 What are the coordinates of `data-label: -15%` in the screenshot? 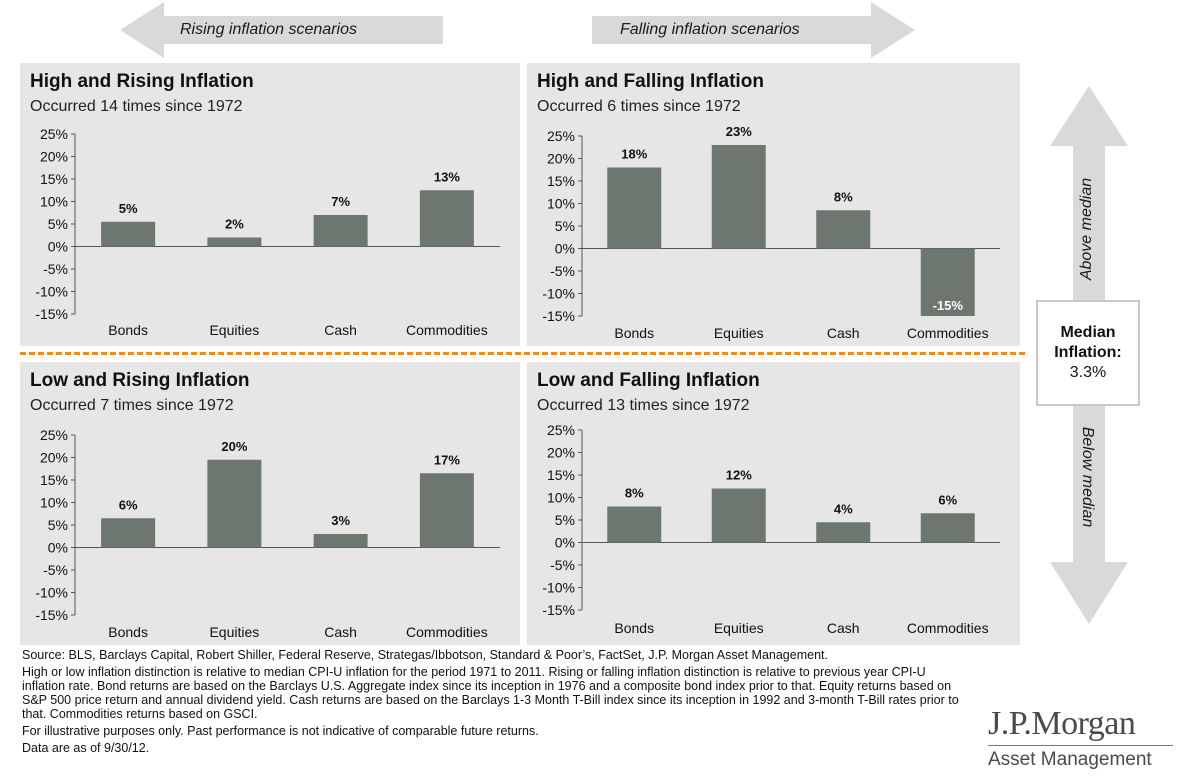 It's located at (948, 305).